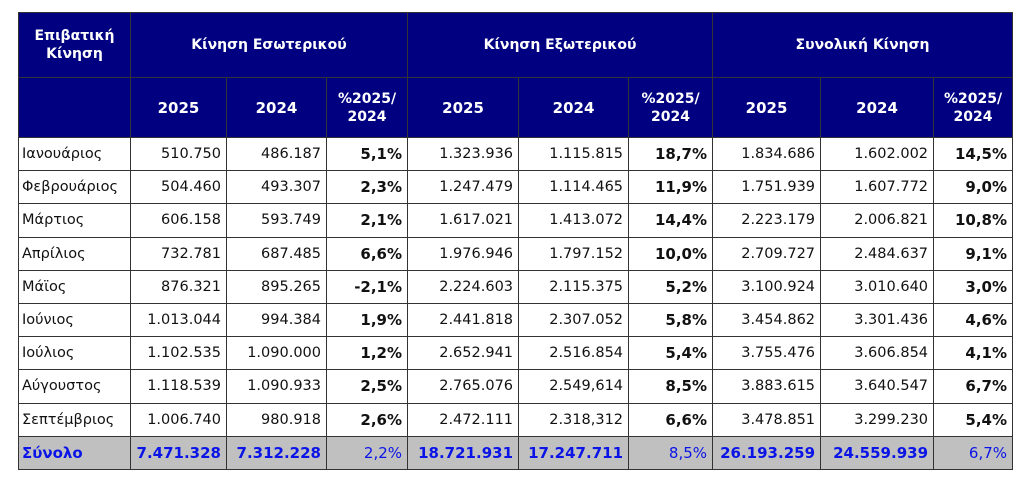 This screenshot has width=1024, height=482. What do you see at coordinates (463, 419) in the screenshot?
I see `cell-international-2025: 2.472.111` at bounding box center [463, 419].